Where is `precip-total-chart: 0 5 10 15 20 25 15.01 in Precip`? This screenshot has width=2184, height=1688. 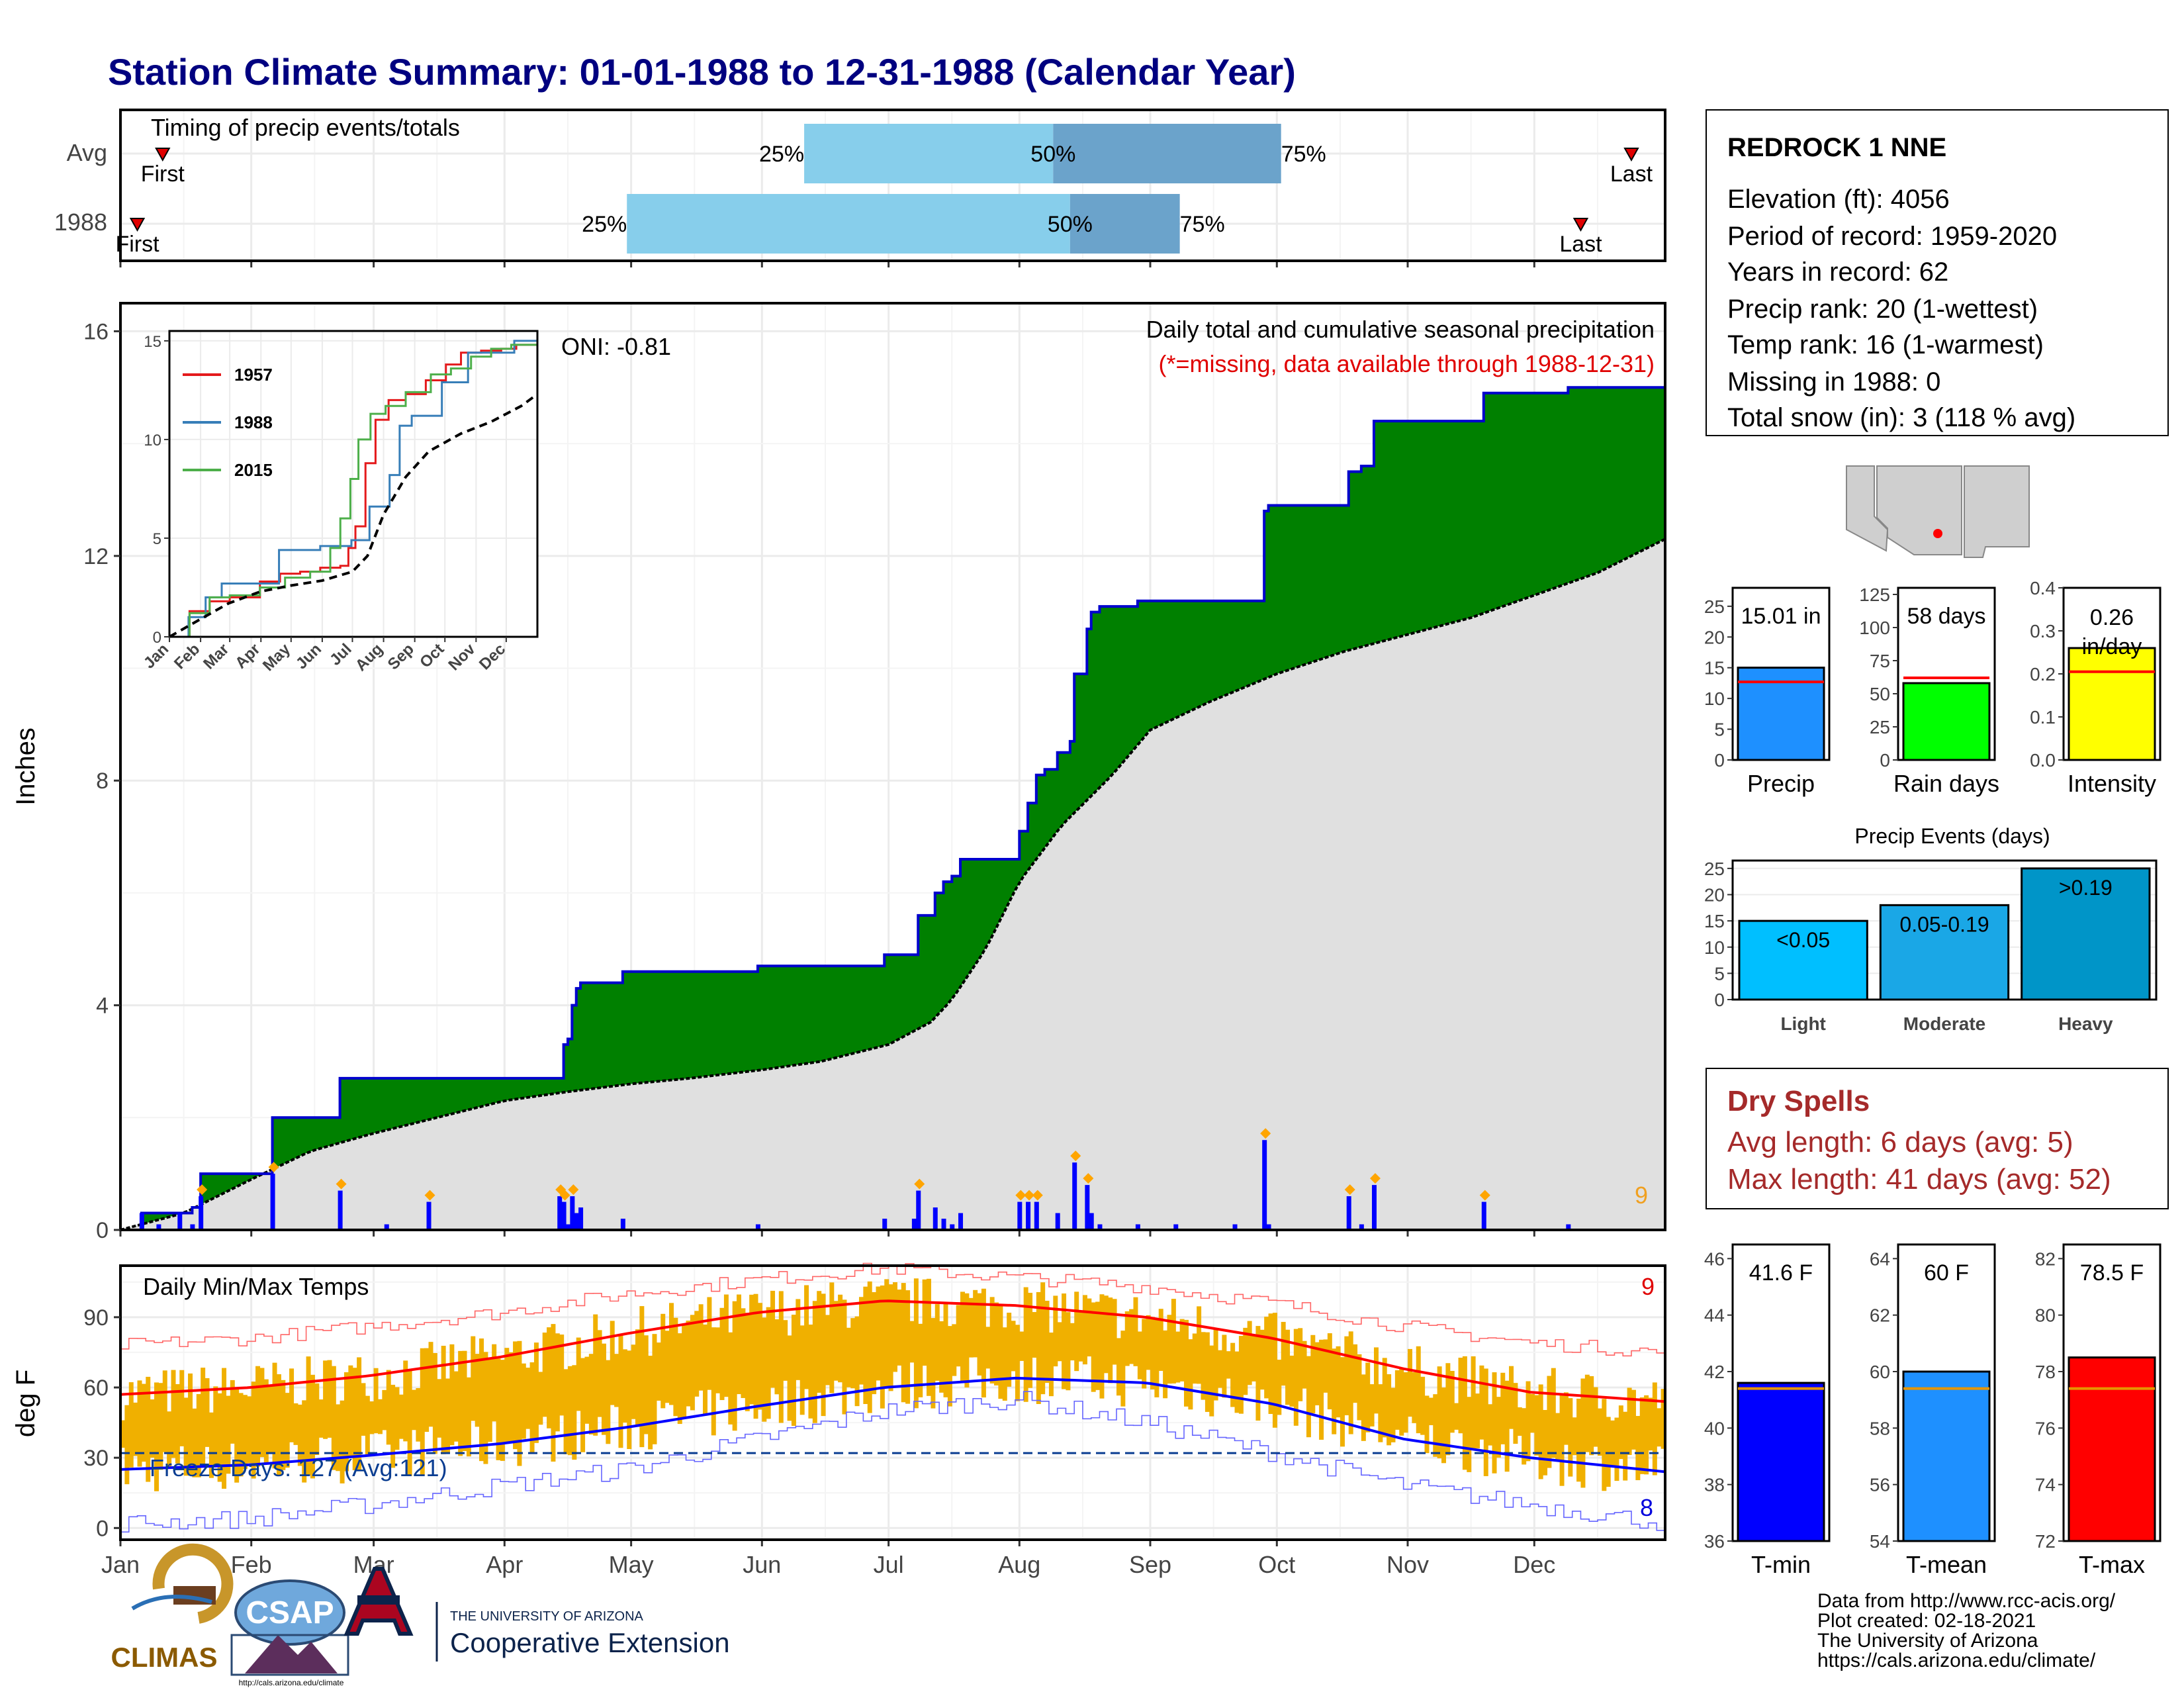
precip-total-chart: 0 5 10 15 20 25 15.01 in Precip is located at coordinates (1767, 691).